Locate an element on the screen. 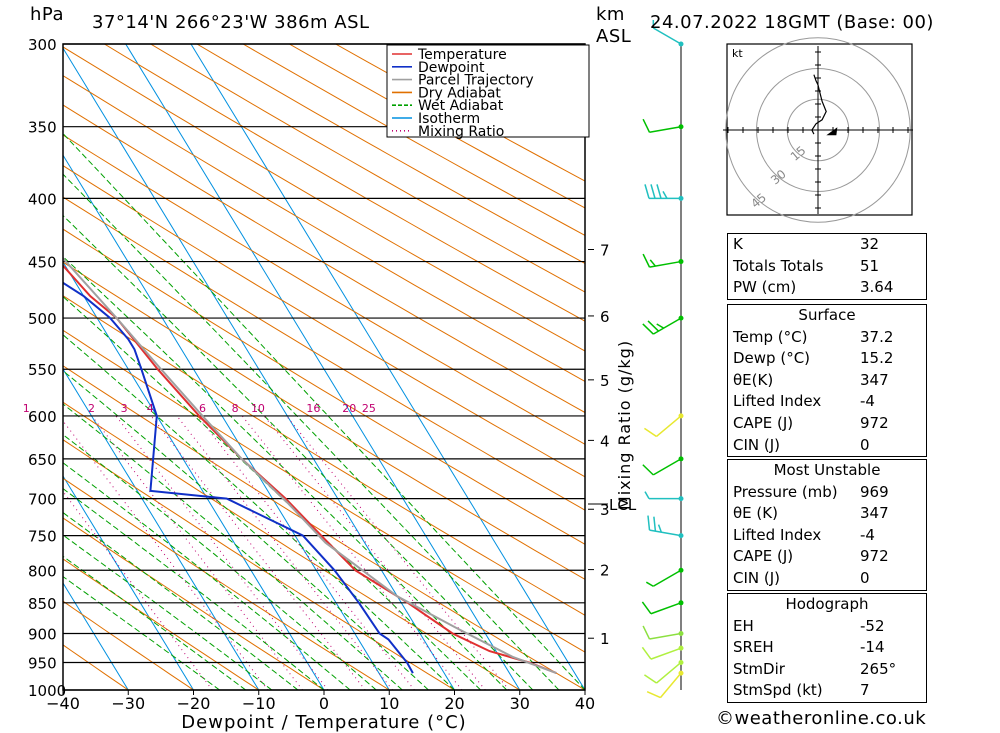  x-axis-title: Dewpoint / Temperature (°C) is located at coordinates (323, 722).